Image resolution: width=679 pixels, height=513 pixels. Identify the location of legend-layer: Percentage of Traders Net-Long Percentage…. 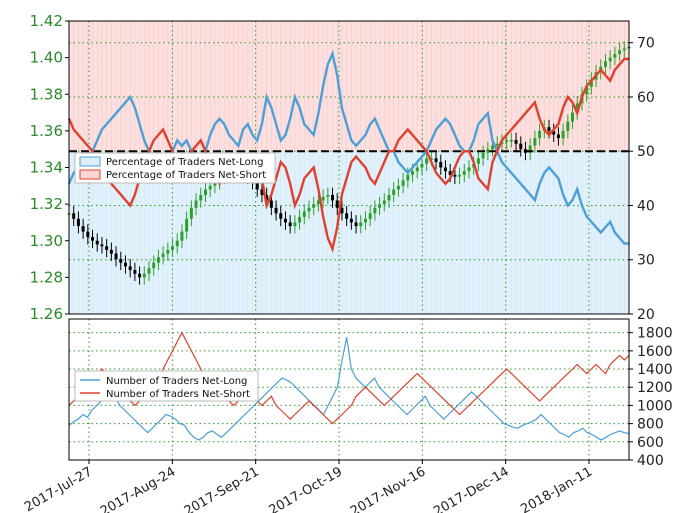
(175, 277).